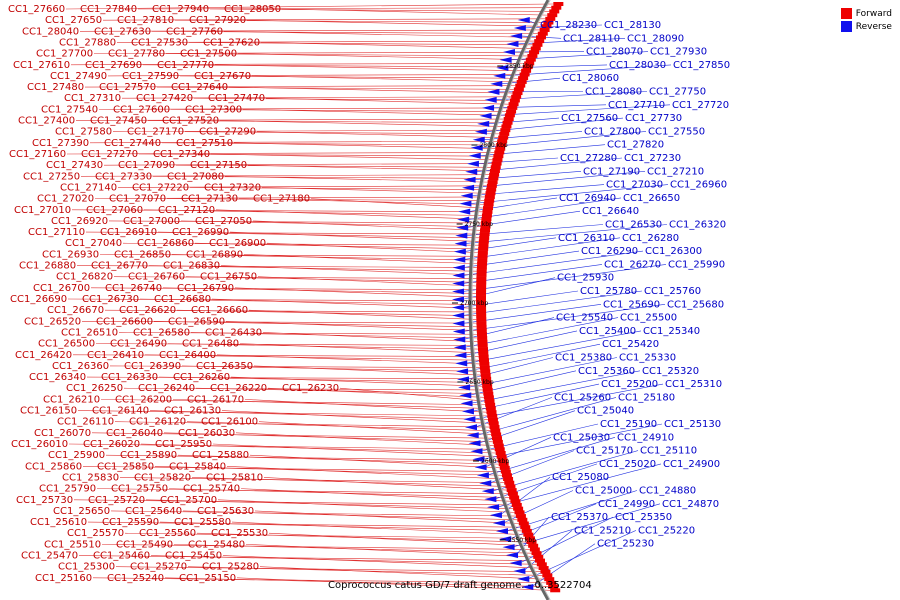 This screenshot has width=900, height=600. Describe the element at coordinates (49, 556) in the screenshot. I see `forward-gene-label: CC1_25470` at that location.